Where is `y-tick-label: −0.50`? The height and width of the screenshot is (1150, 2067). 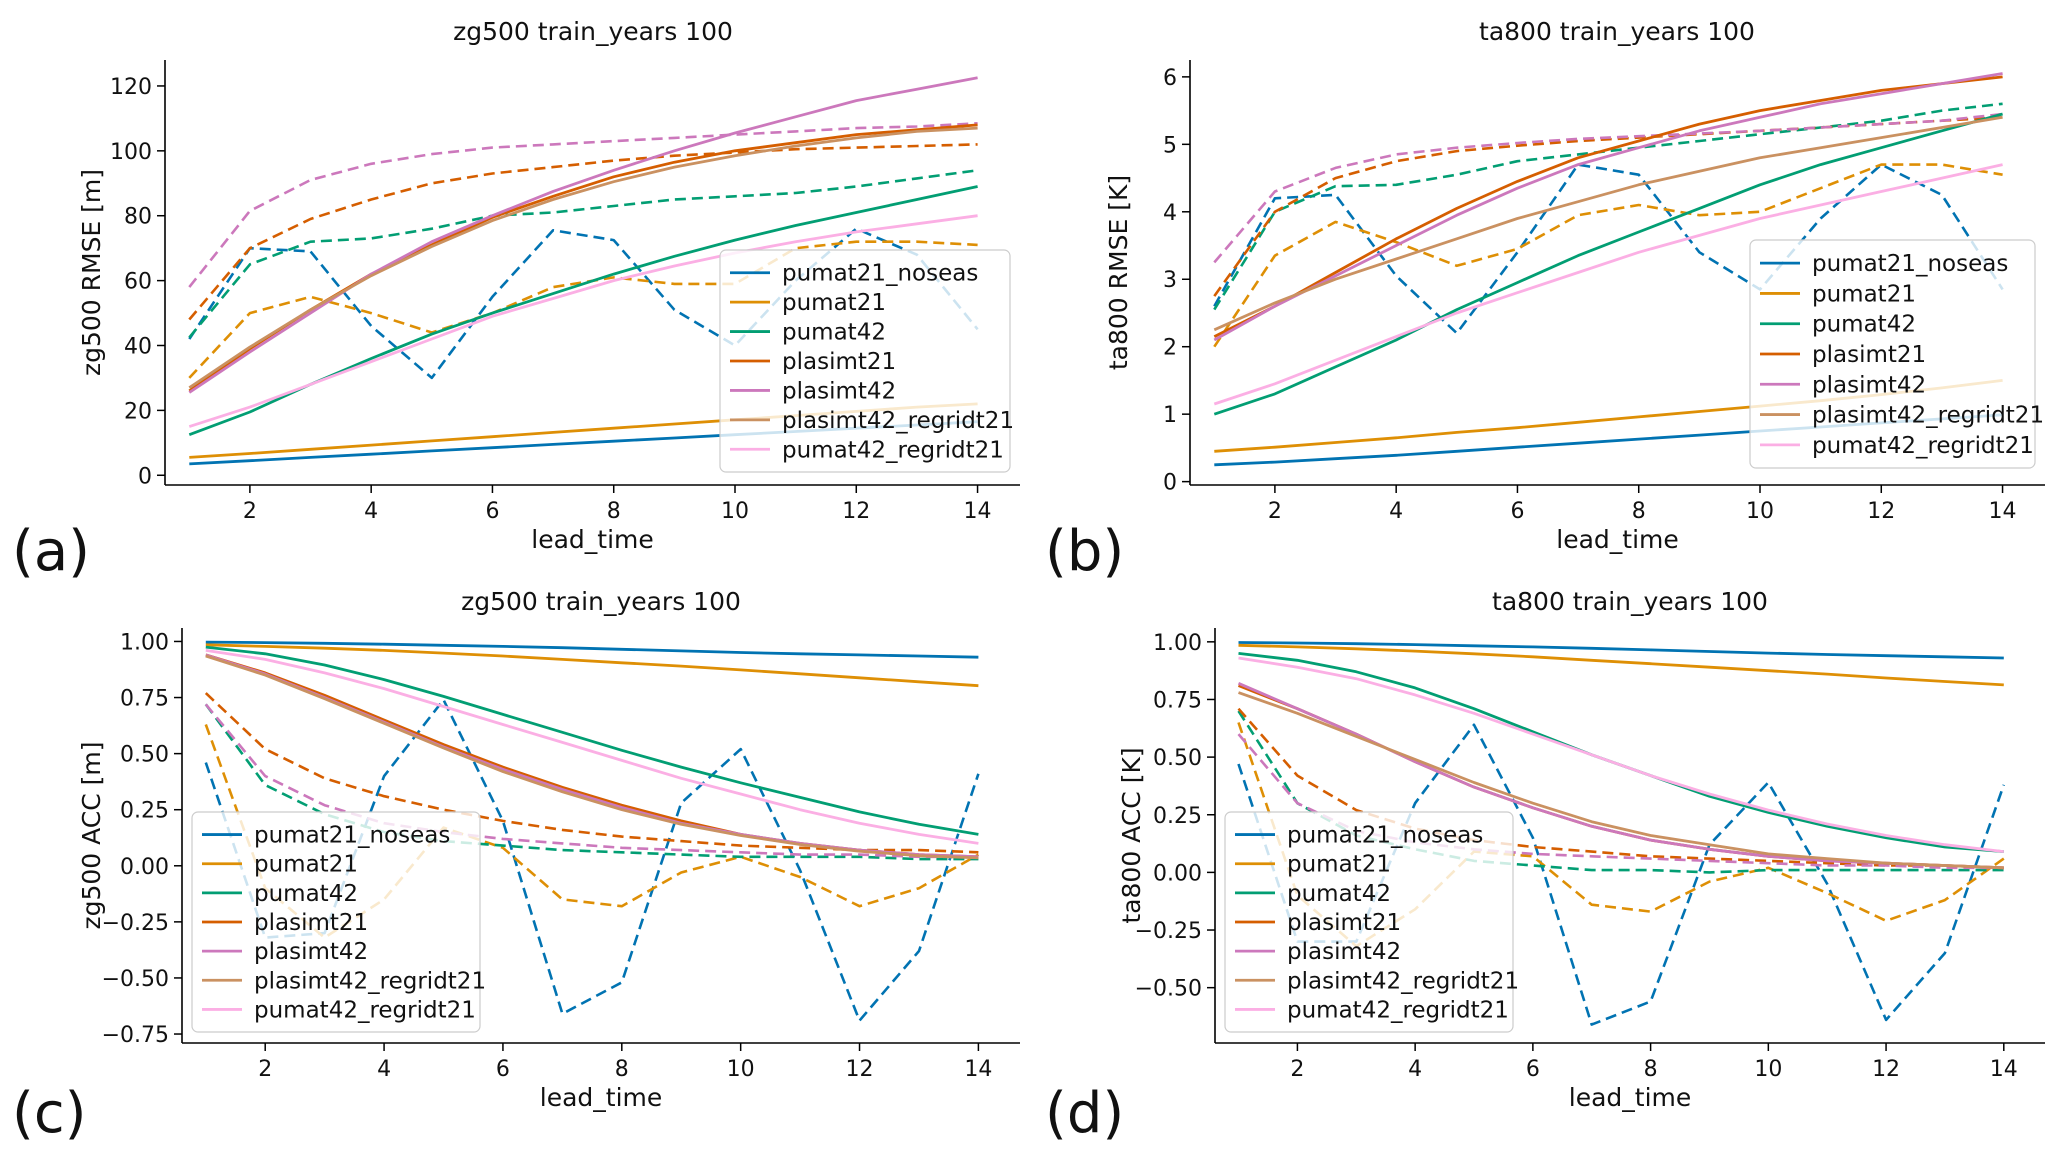 y-tick-label: −0.50 is located at coordinates (135, 979).